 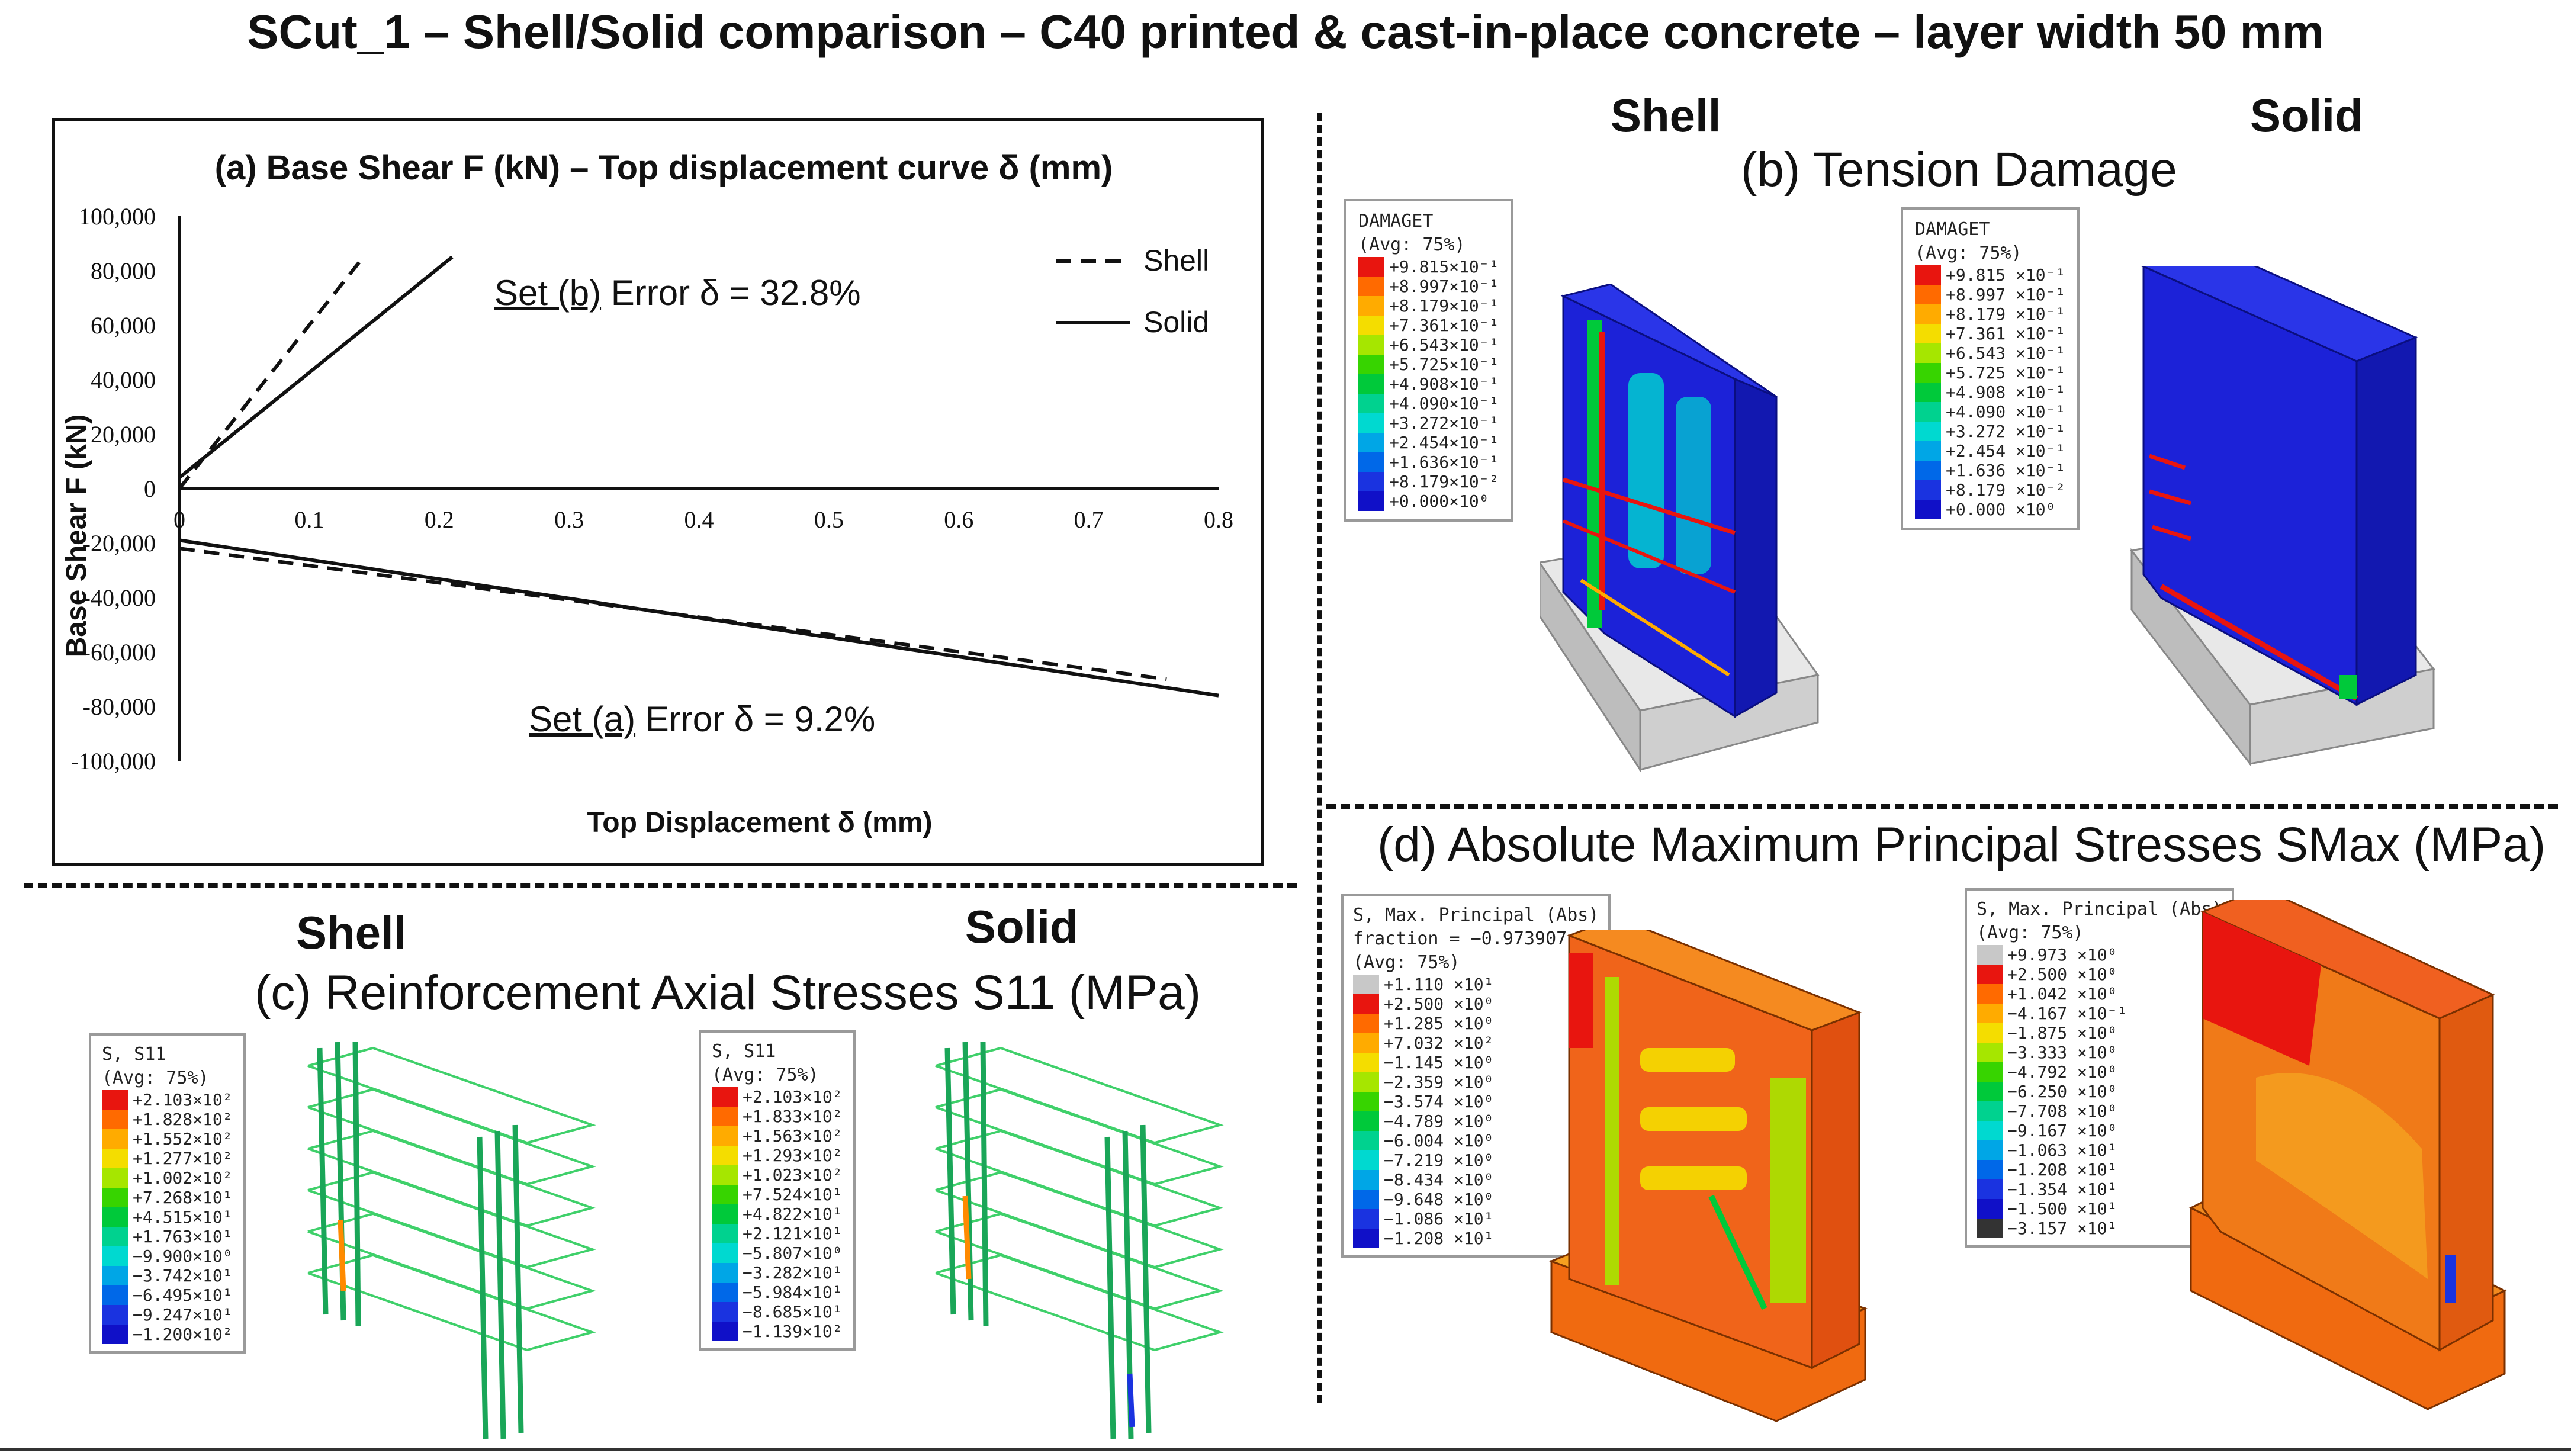 I want to click on base-block-front, so click(x=2190, y=657).